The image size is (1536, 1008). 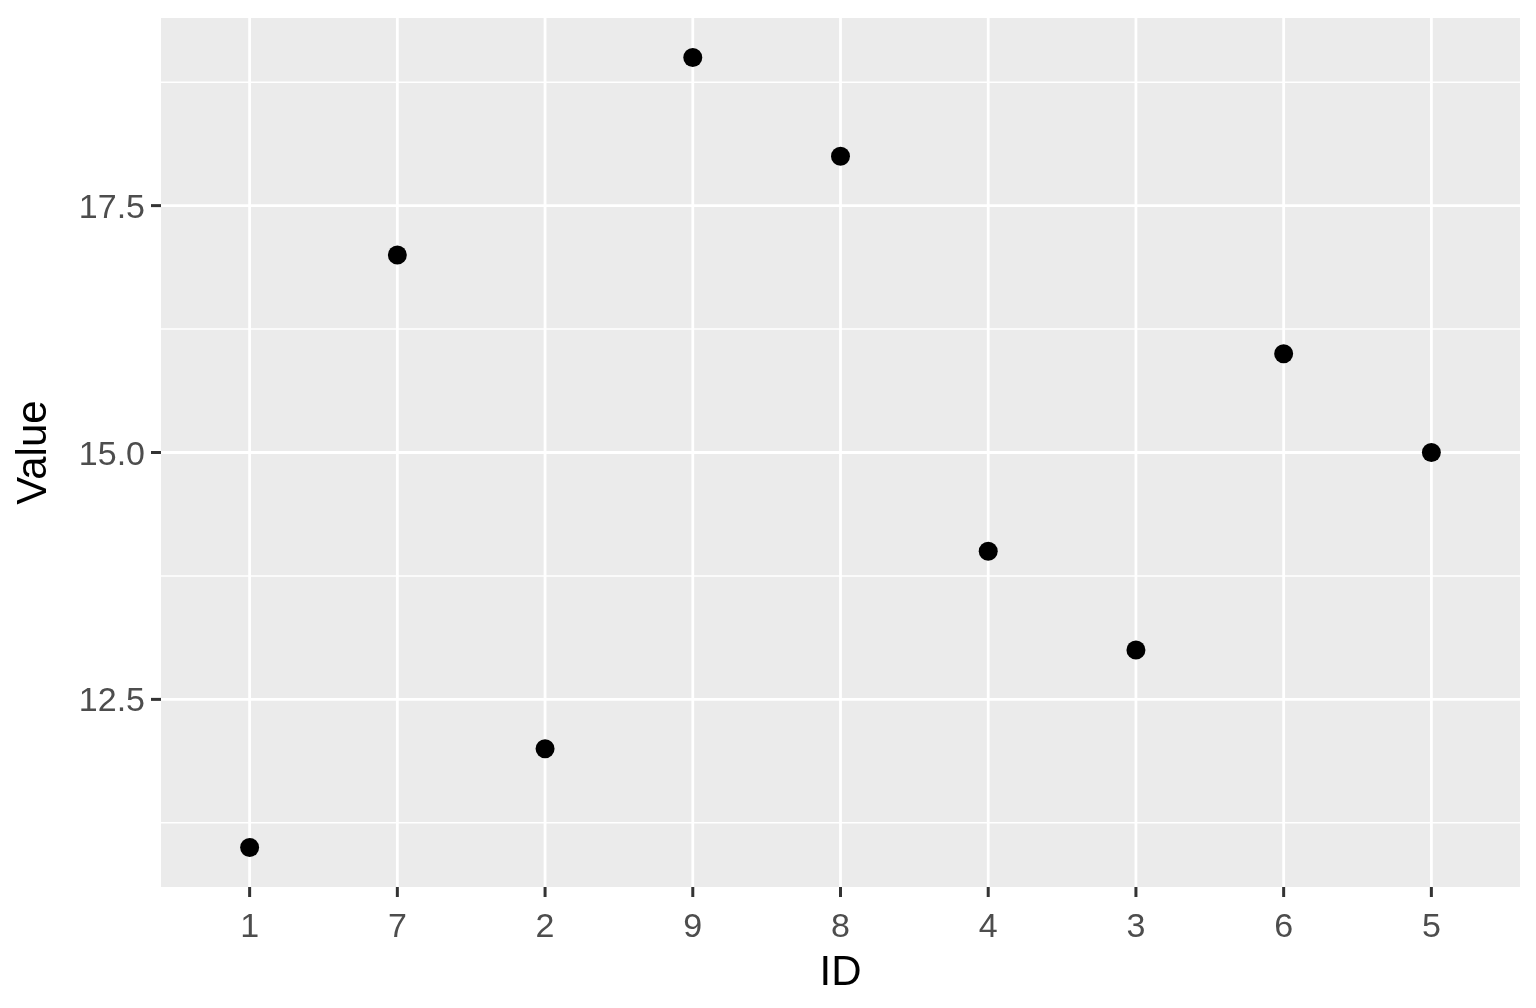 What do you see at coordinates (988, 925) in the screenshot?
I see `x-tick-label: 4` at bounding box center [988, 925].